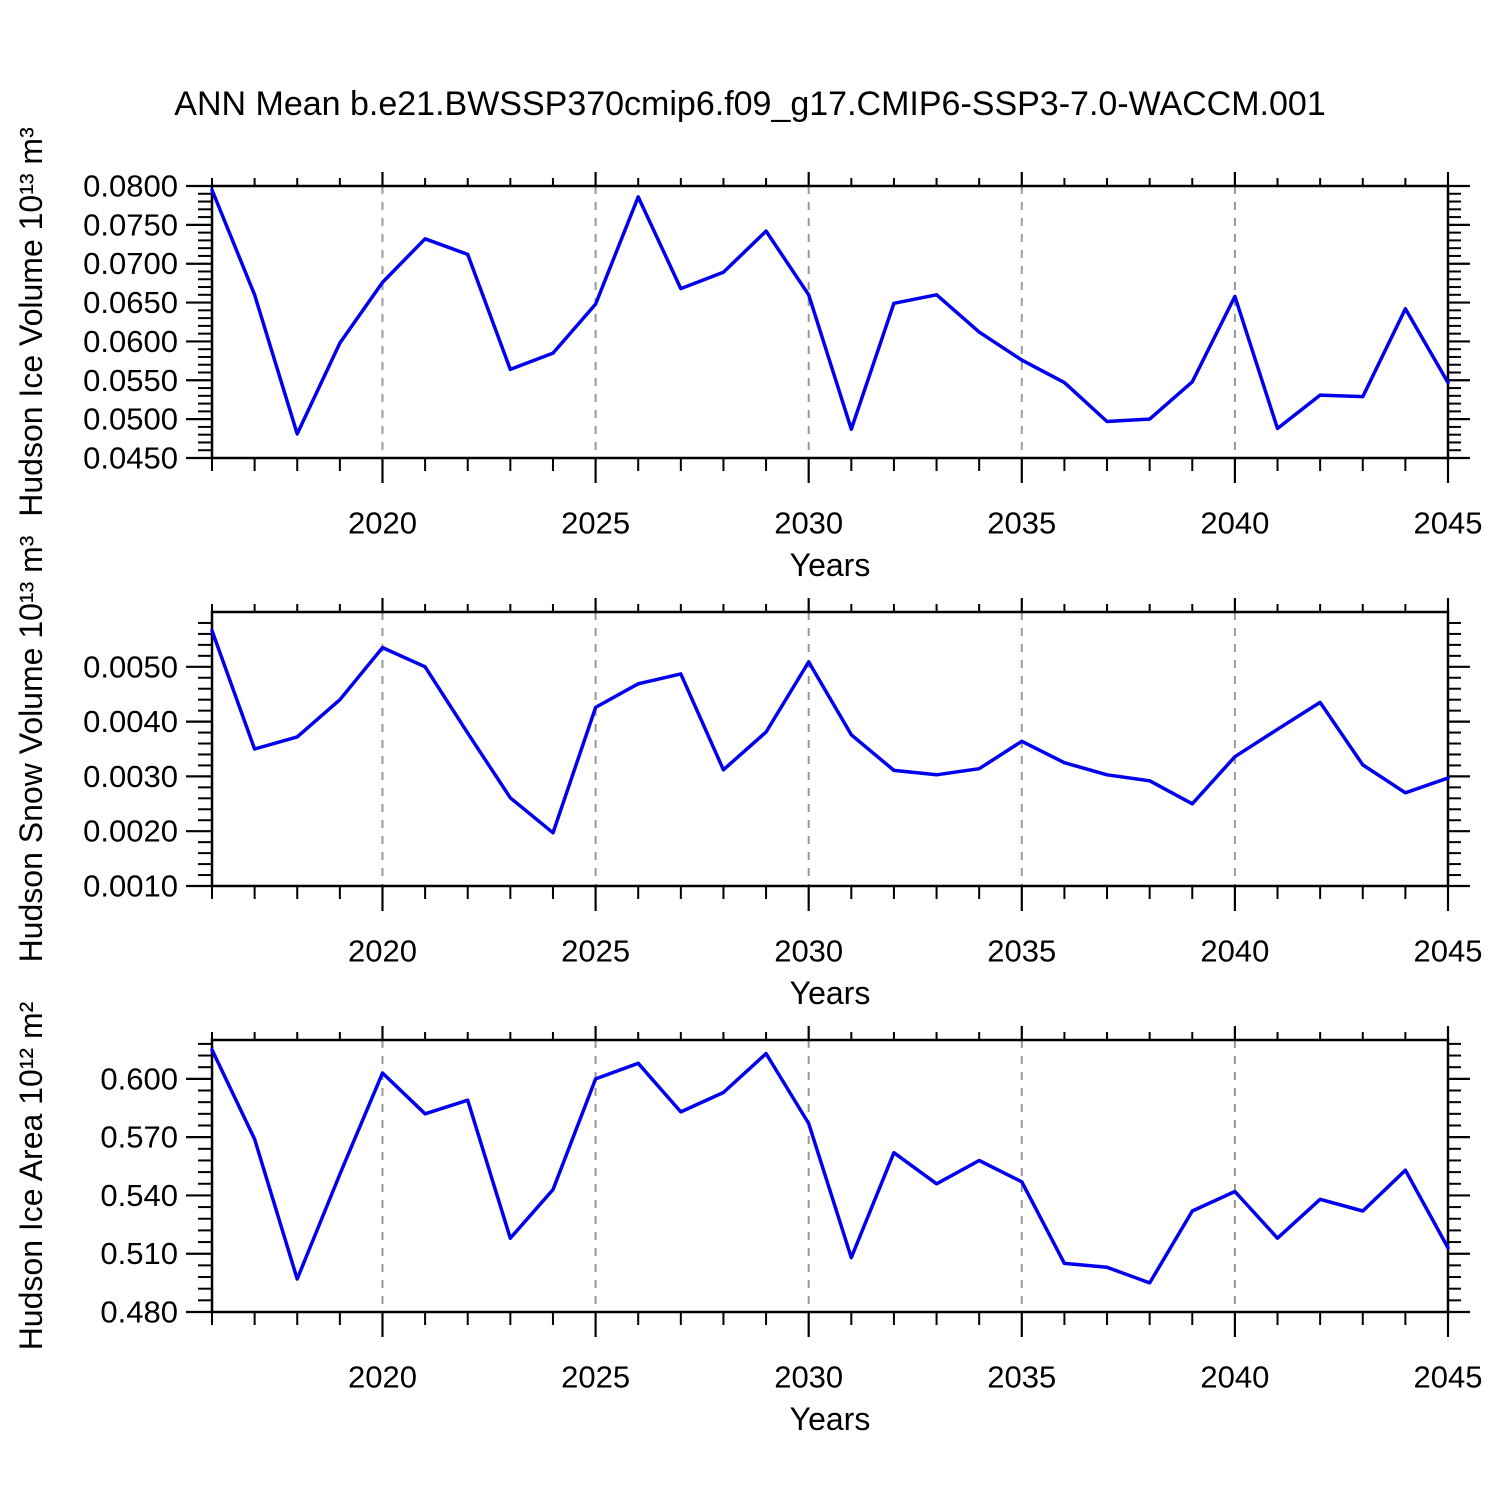 This screenshot has width=1500, height=1505. Describe the element at coordinates (830, 1166) in the screenshot. I see `data-line-hudson-ice-area` at that location.